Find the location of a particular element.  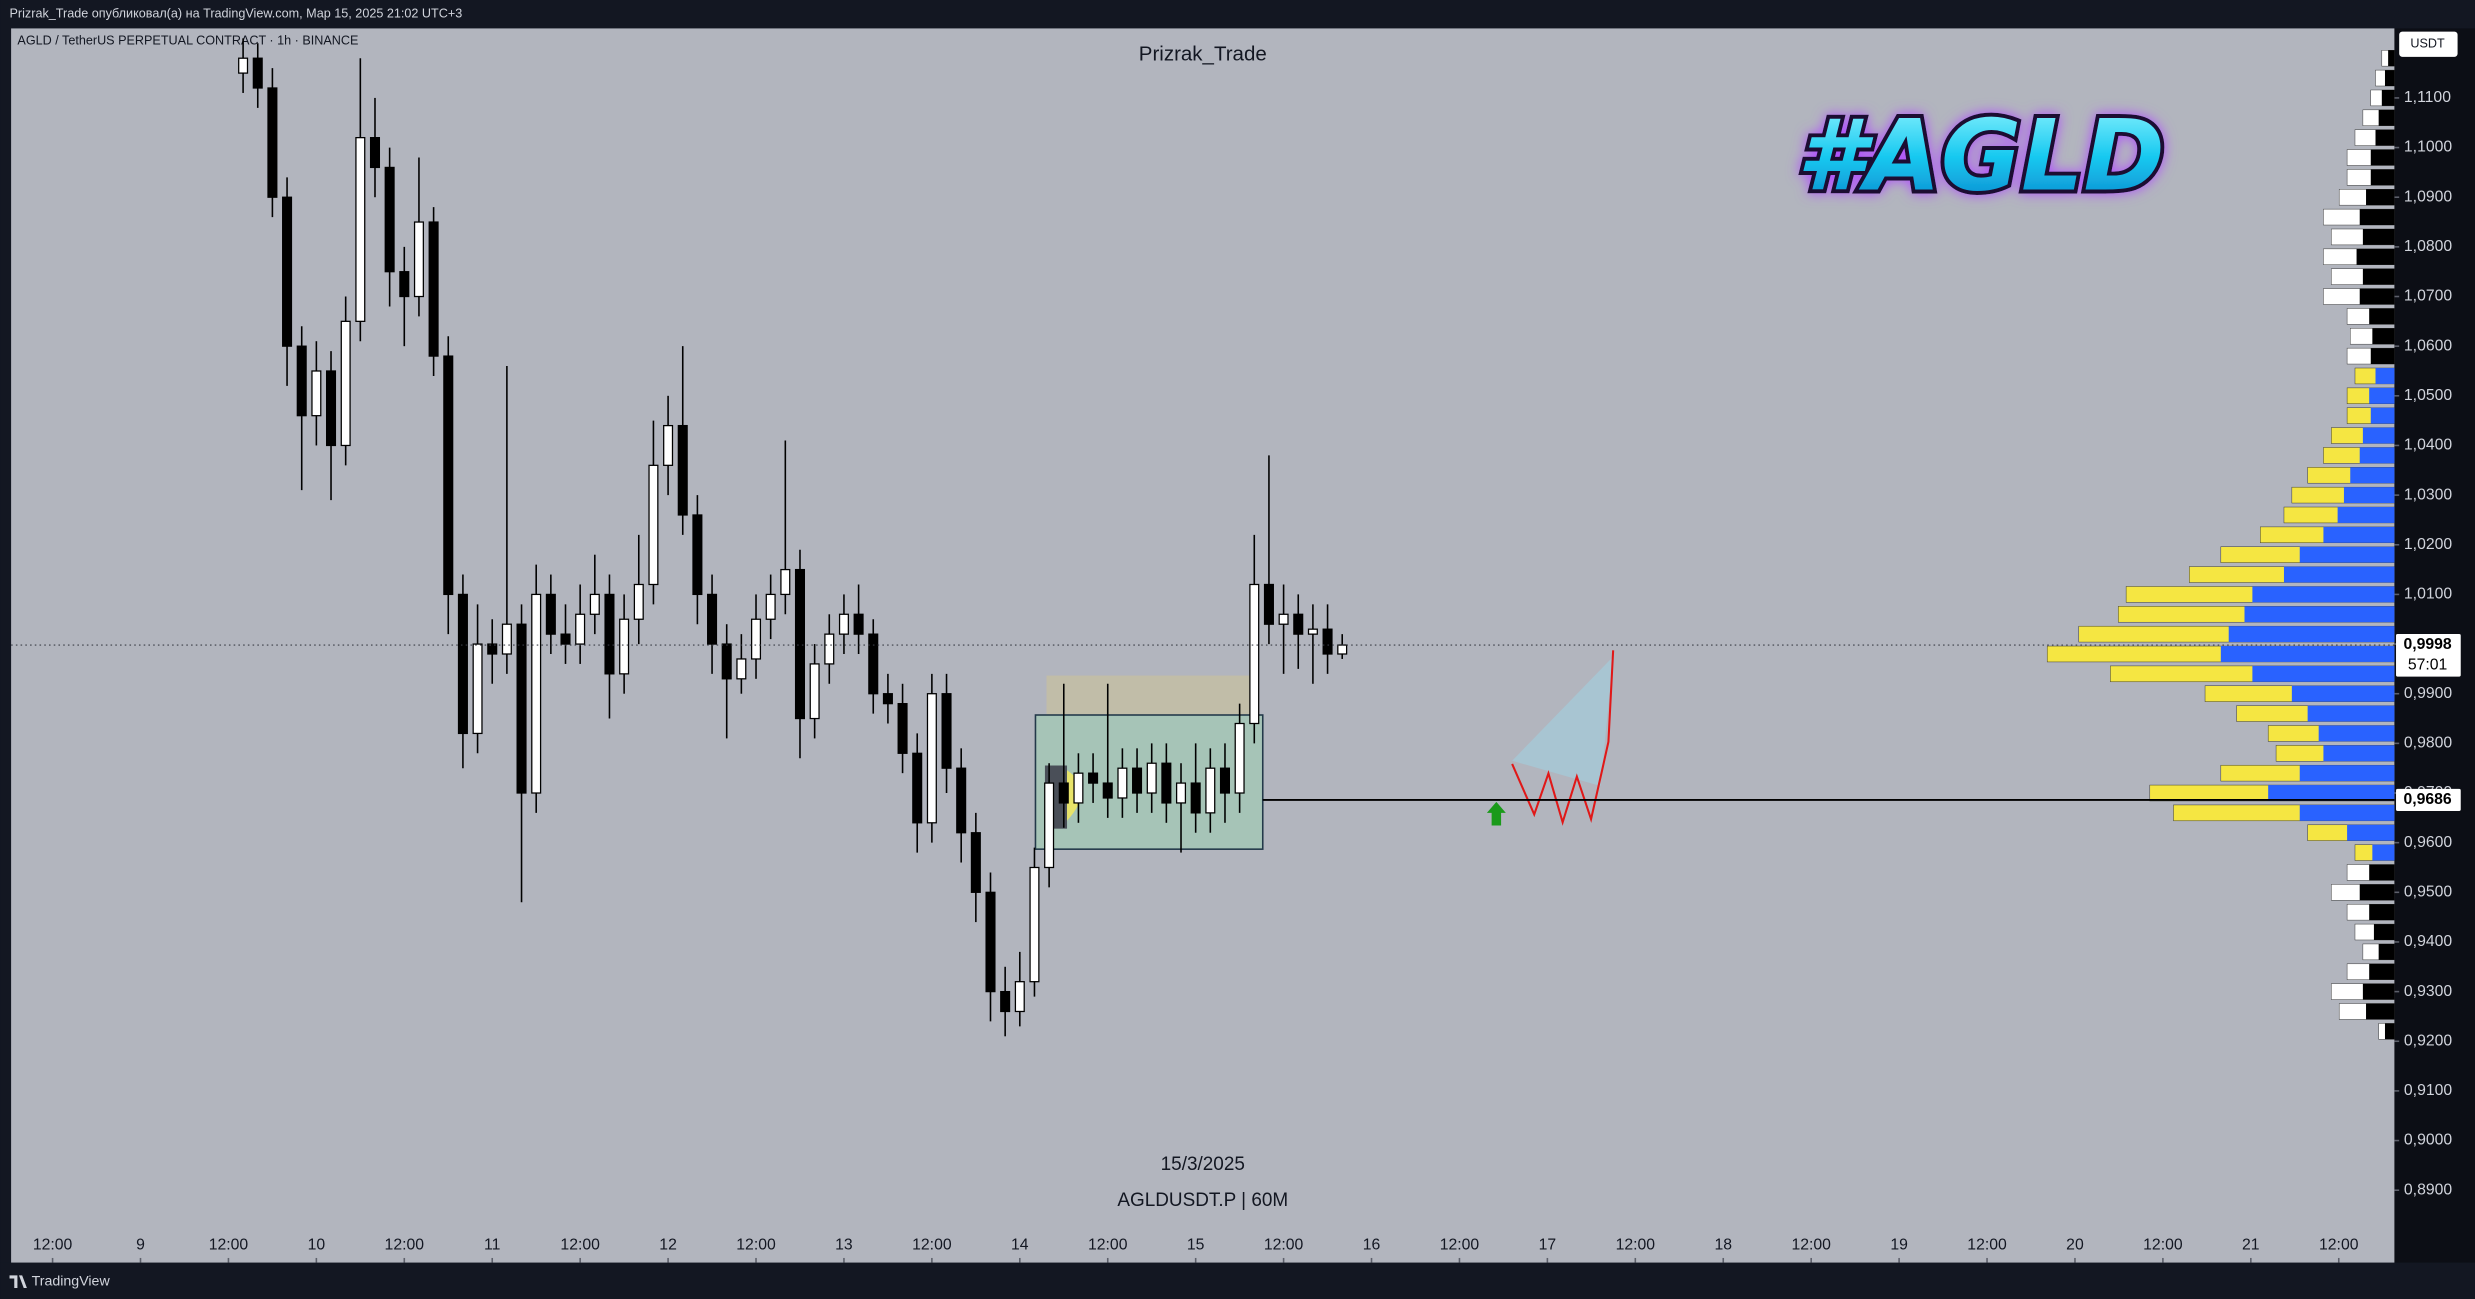

x-tick-label: 14 is located at coordinates (1020, 1245).